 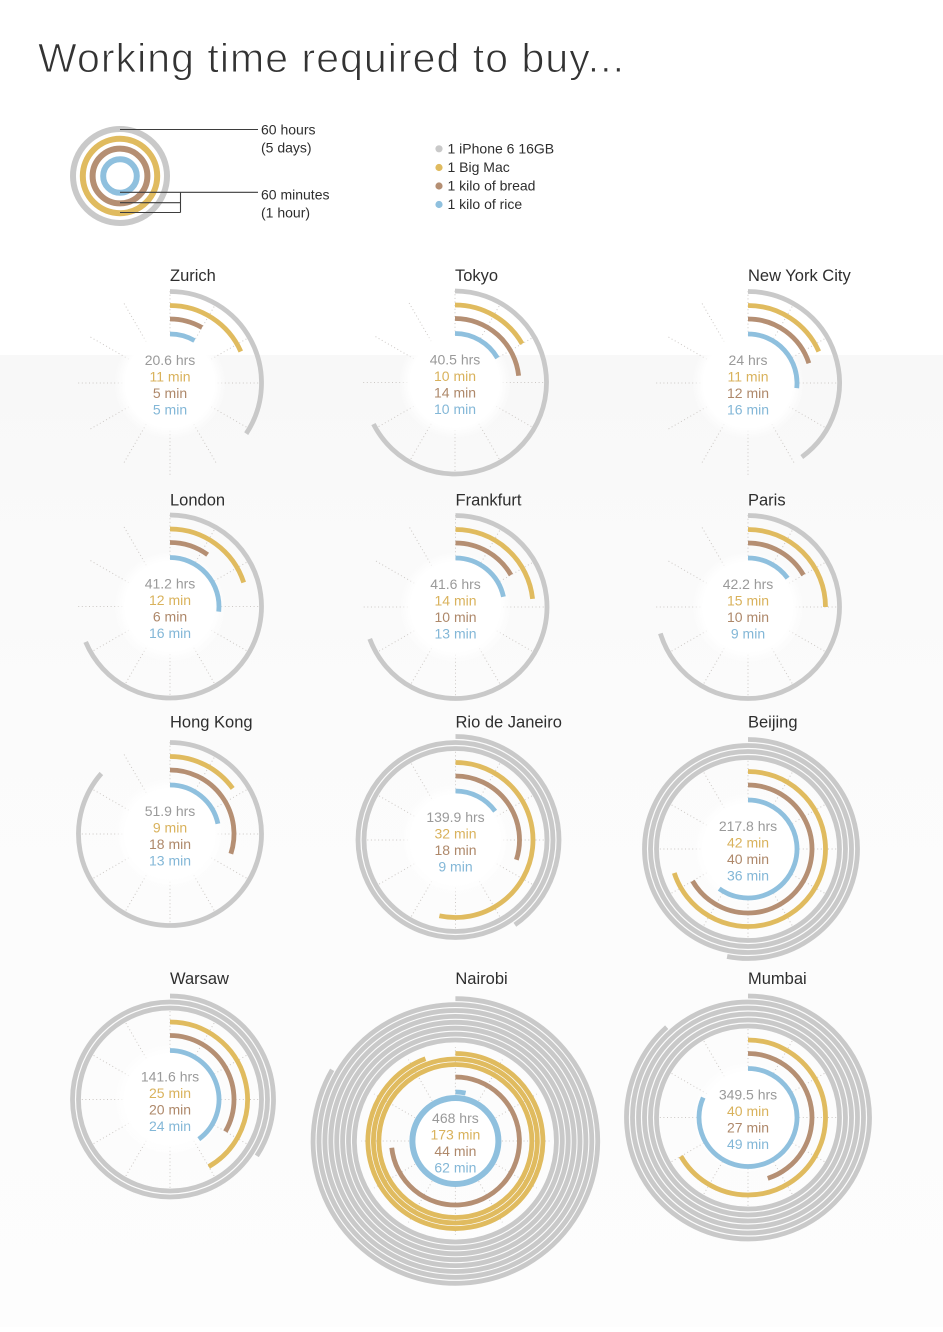 What do you see at coordinates (748, 826) in the screenshot?
I see `svg-text: 217.8 hrs` at bounding box center [748, 826].